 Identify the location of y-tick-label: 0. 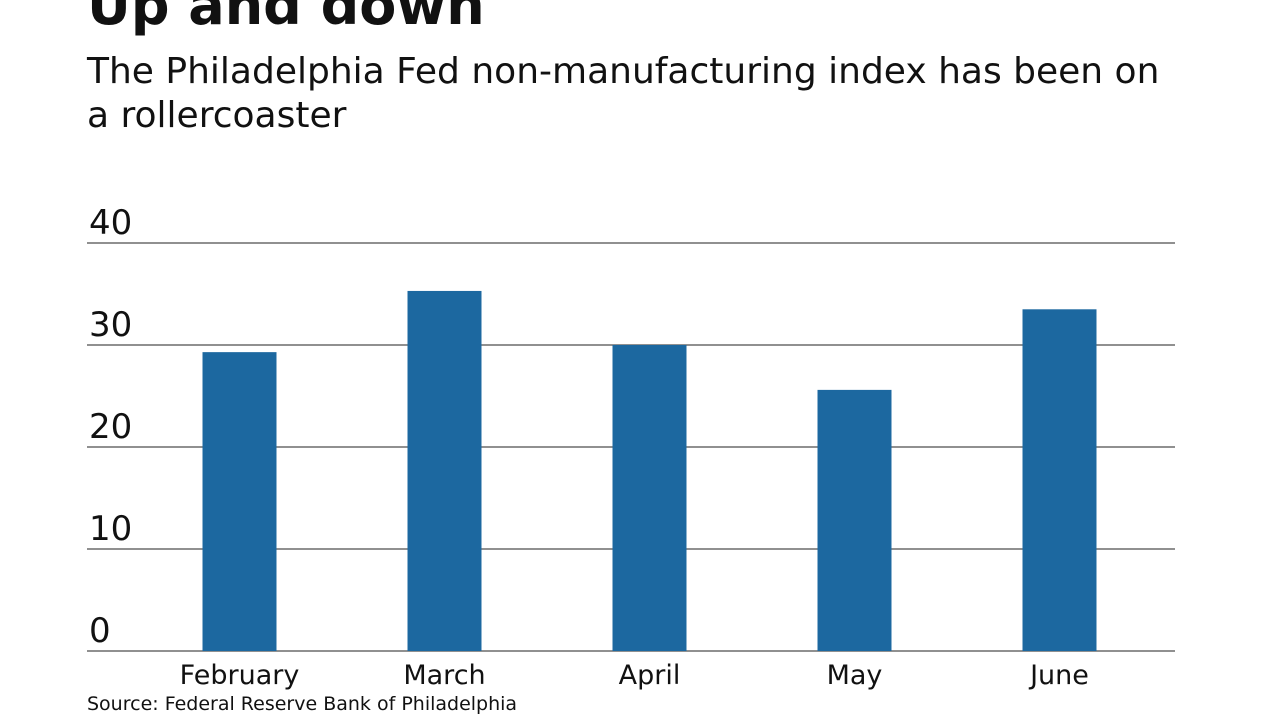
(100, 631).